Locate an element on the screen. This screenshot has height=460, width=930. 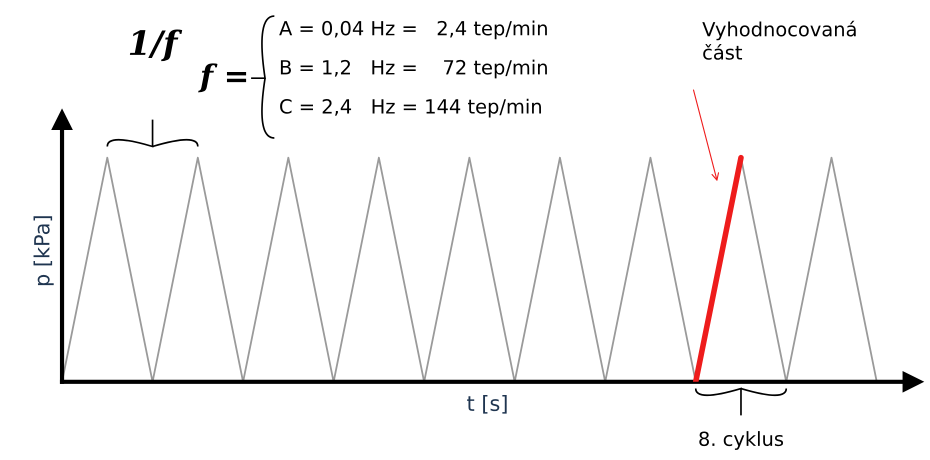
text: 1/f is located at coordinates (156, 46).